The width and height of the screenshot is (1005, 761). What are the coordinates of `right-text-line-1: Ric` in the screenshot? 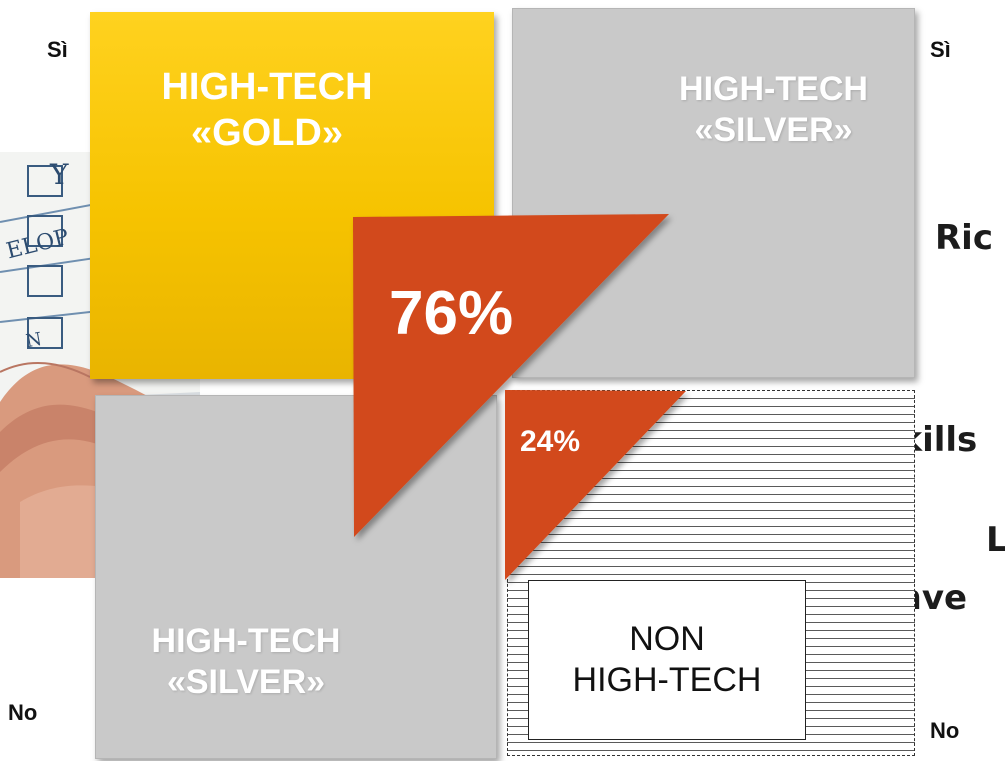 It's located at (964, 238).